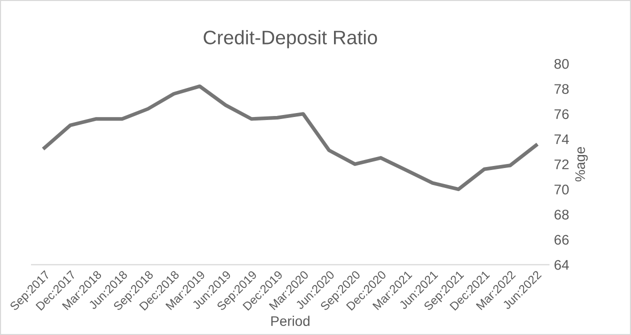 The height and width of the screenshot is (335, 631). I want to click on y-tick-label: 72, so click(561, 164).